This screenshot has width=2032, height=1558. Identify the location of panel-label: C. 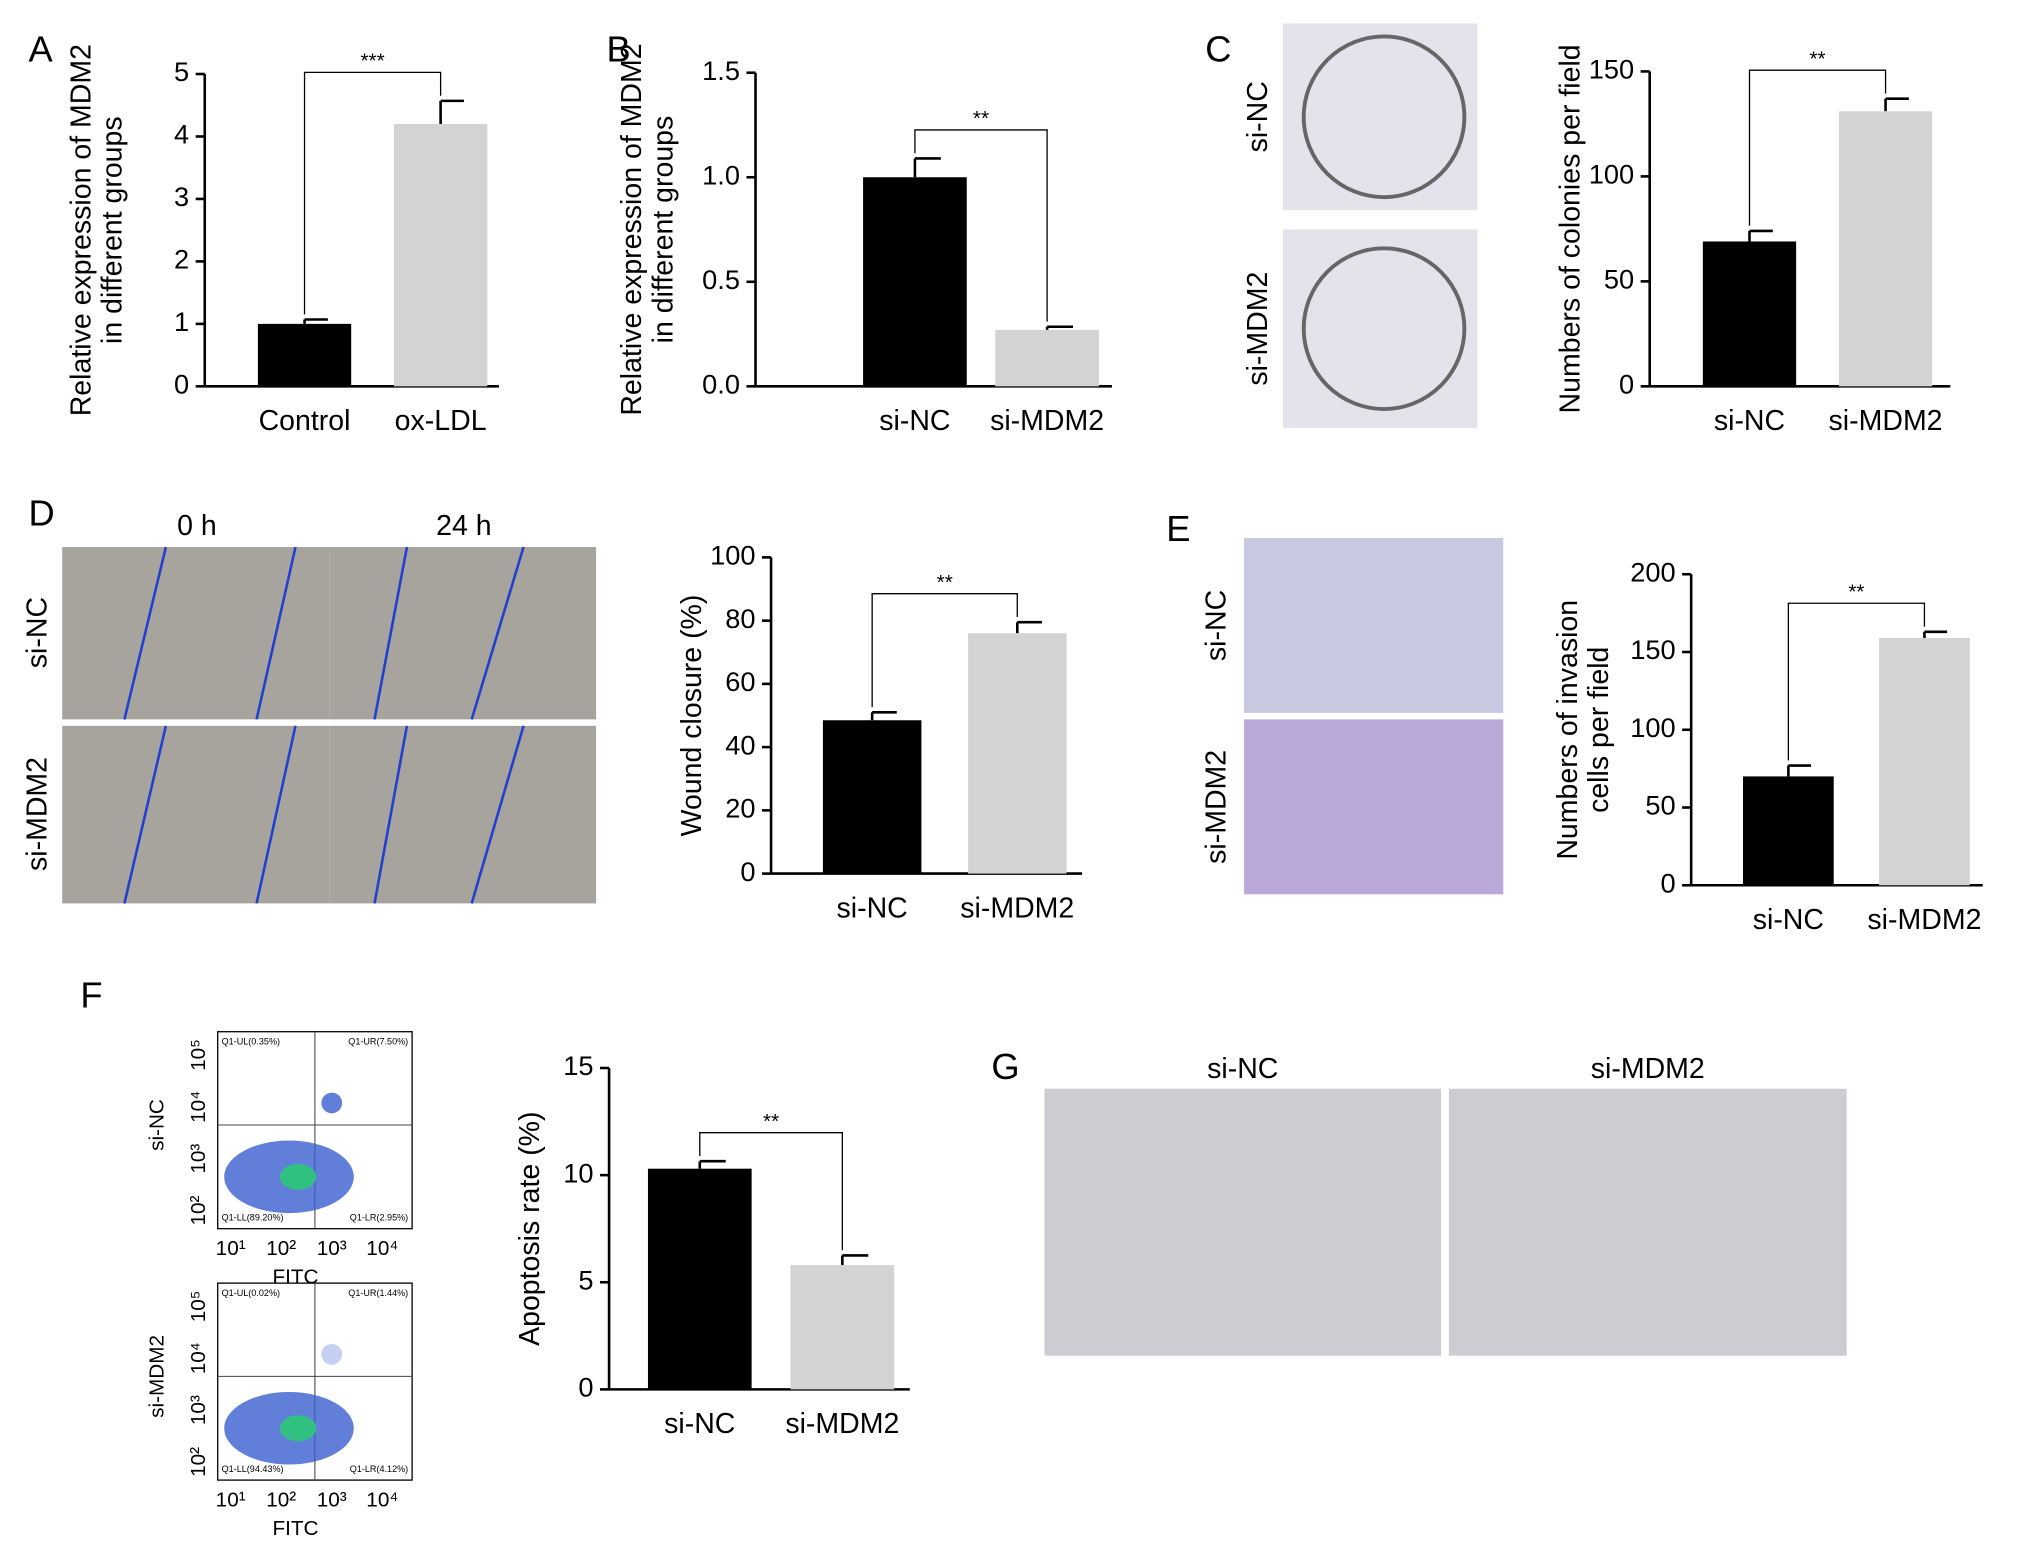
(1218, 49).